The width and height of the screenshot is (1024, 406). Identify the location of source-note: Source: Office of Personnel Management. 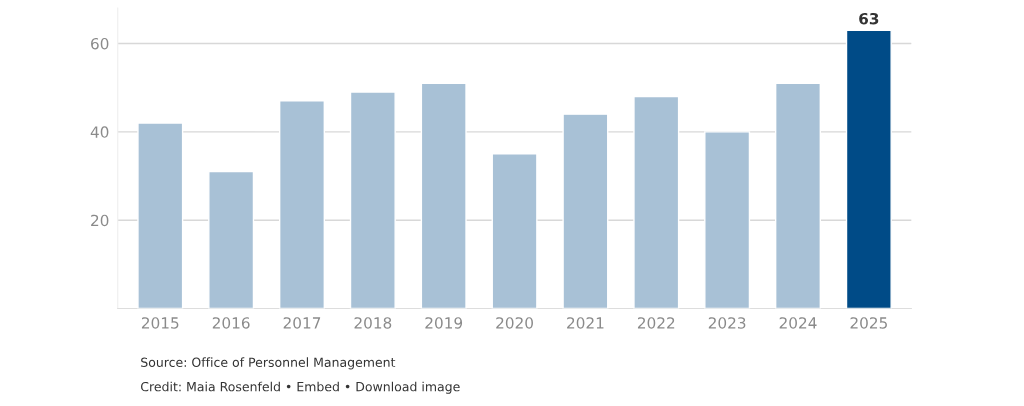
(268, 363).